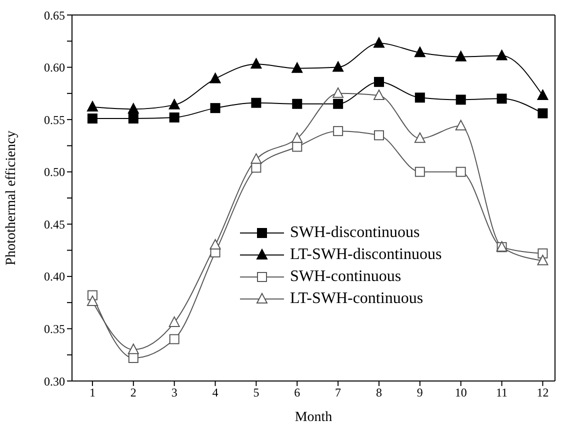  I want to click on y-tick-label: 0.30, so click(54, 381).